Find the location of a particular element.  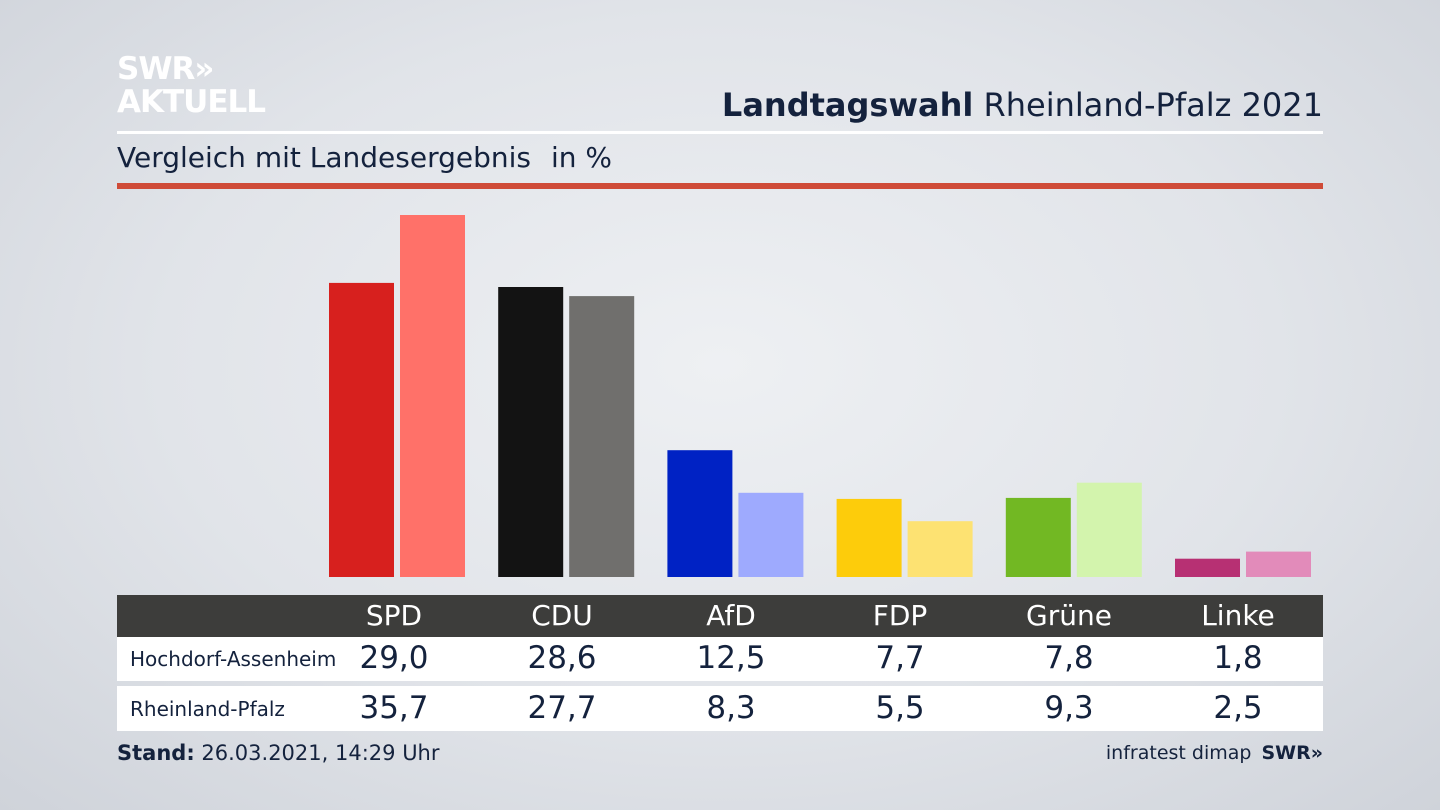

table-cell: 28,6 is located at coordinates (562, 658).